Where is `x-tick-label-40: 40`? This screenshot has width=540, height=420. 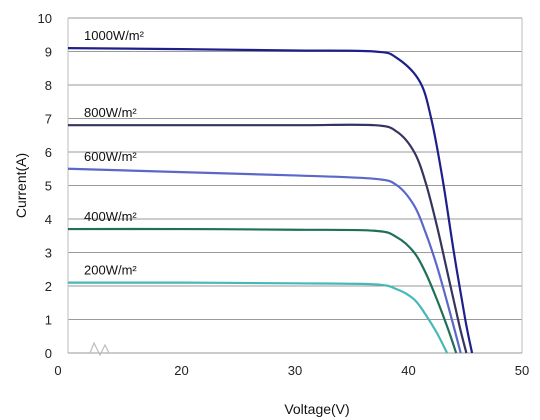
x-tick-label-40: 40 is located at coordinates (408, 370).